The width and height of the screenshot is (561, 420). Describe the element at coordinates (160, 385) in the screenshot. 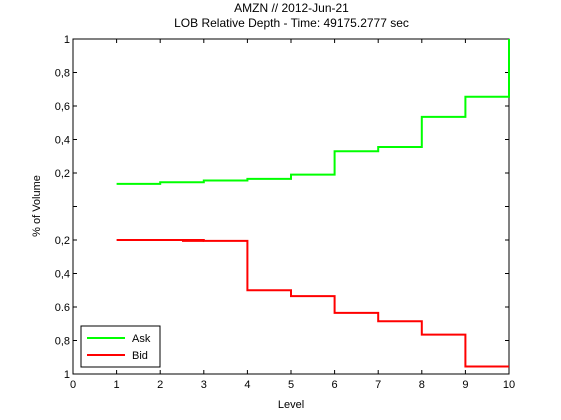

I see `x-tick-label: 2` at that location.